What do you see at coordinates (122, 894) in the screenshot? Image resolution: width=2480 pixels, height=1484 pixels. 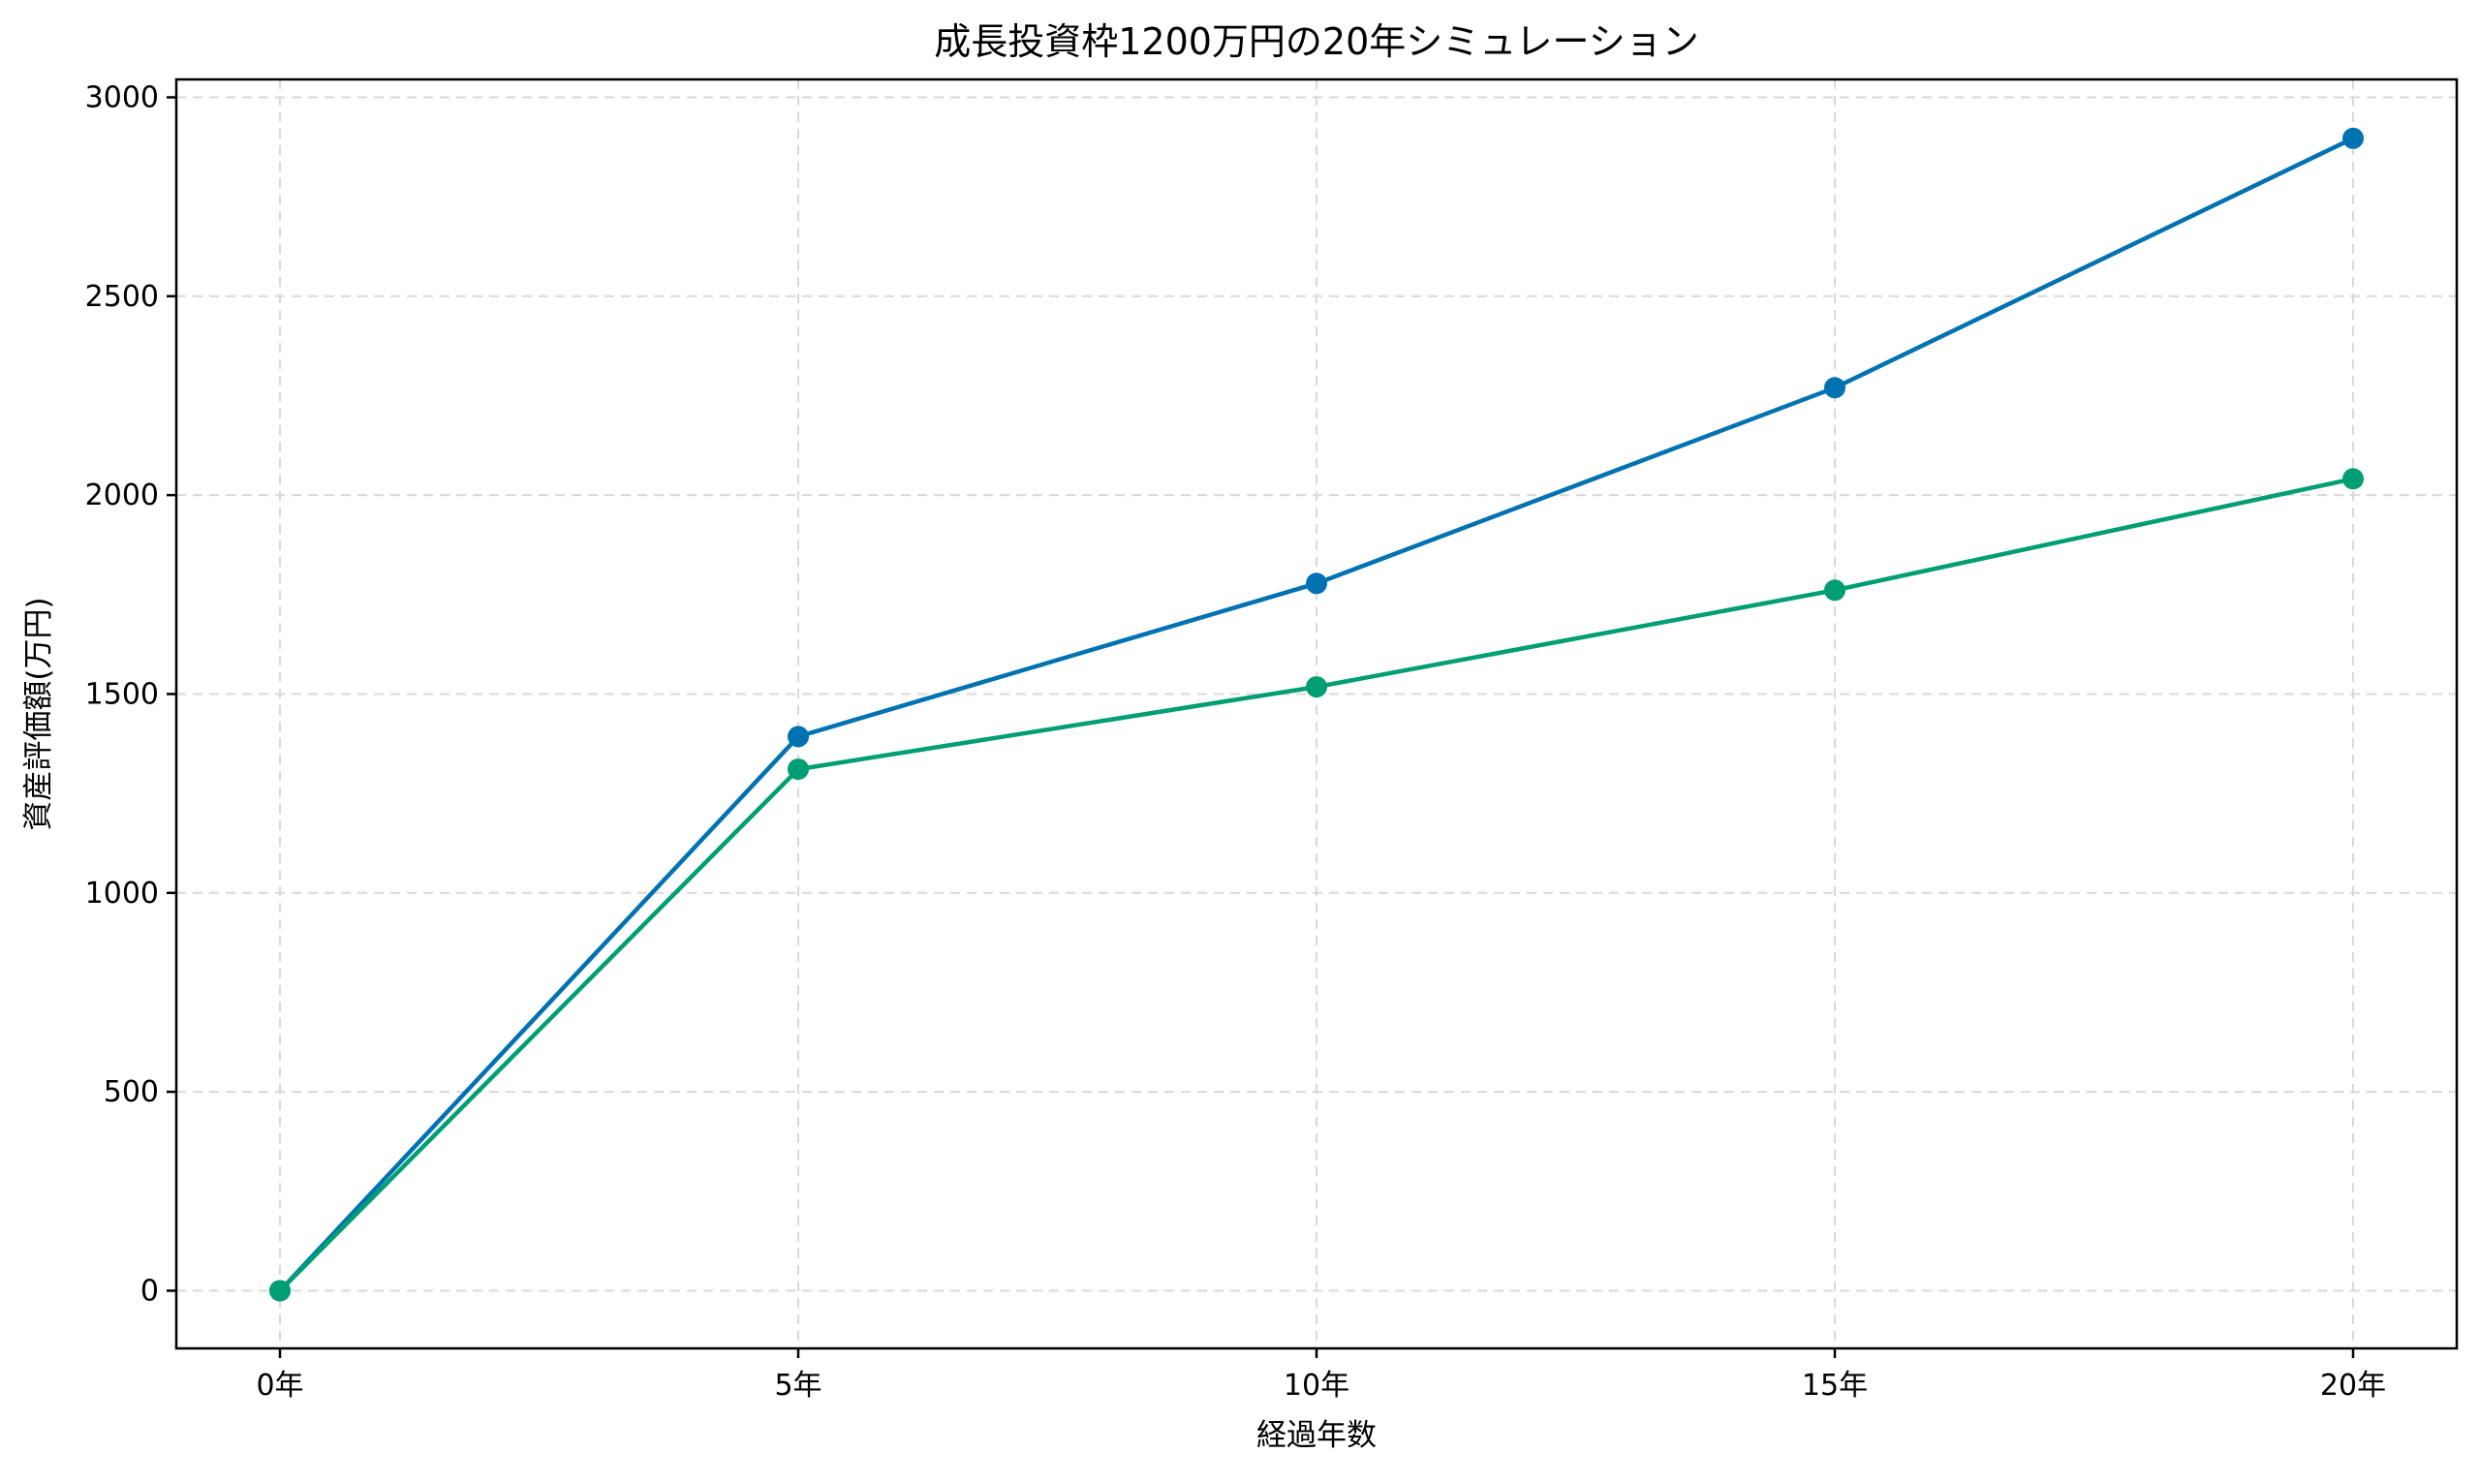 I see `y-tick-label: 1000` at bounding box center [122, 894].